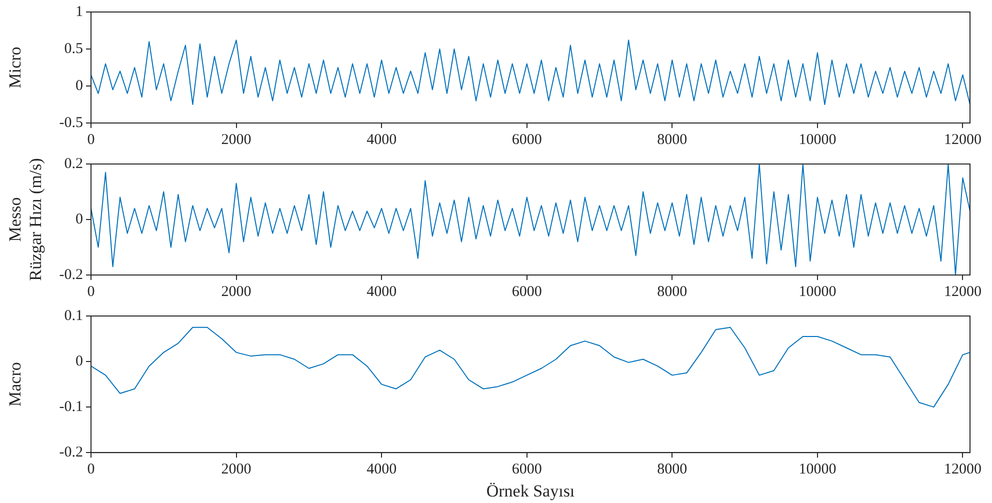 This screenshot has height=503, width=992. What do you see at coordinates (15, 384) in the screenshot?
I see `y-axis-title: Macro` at bounding box center [15, 384].